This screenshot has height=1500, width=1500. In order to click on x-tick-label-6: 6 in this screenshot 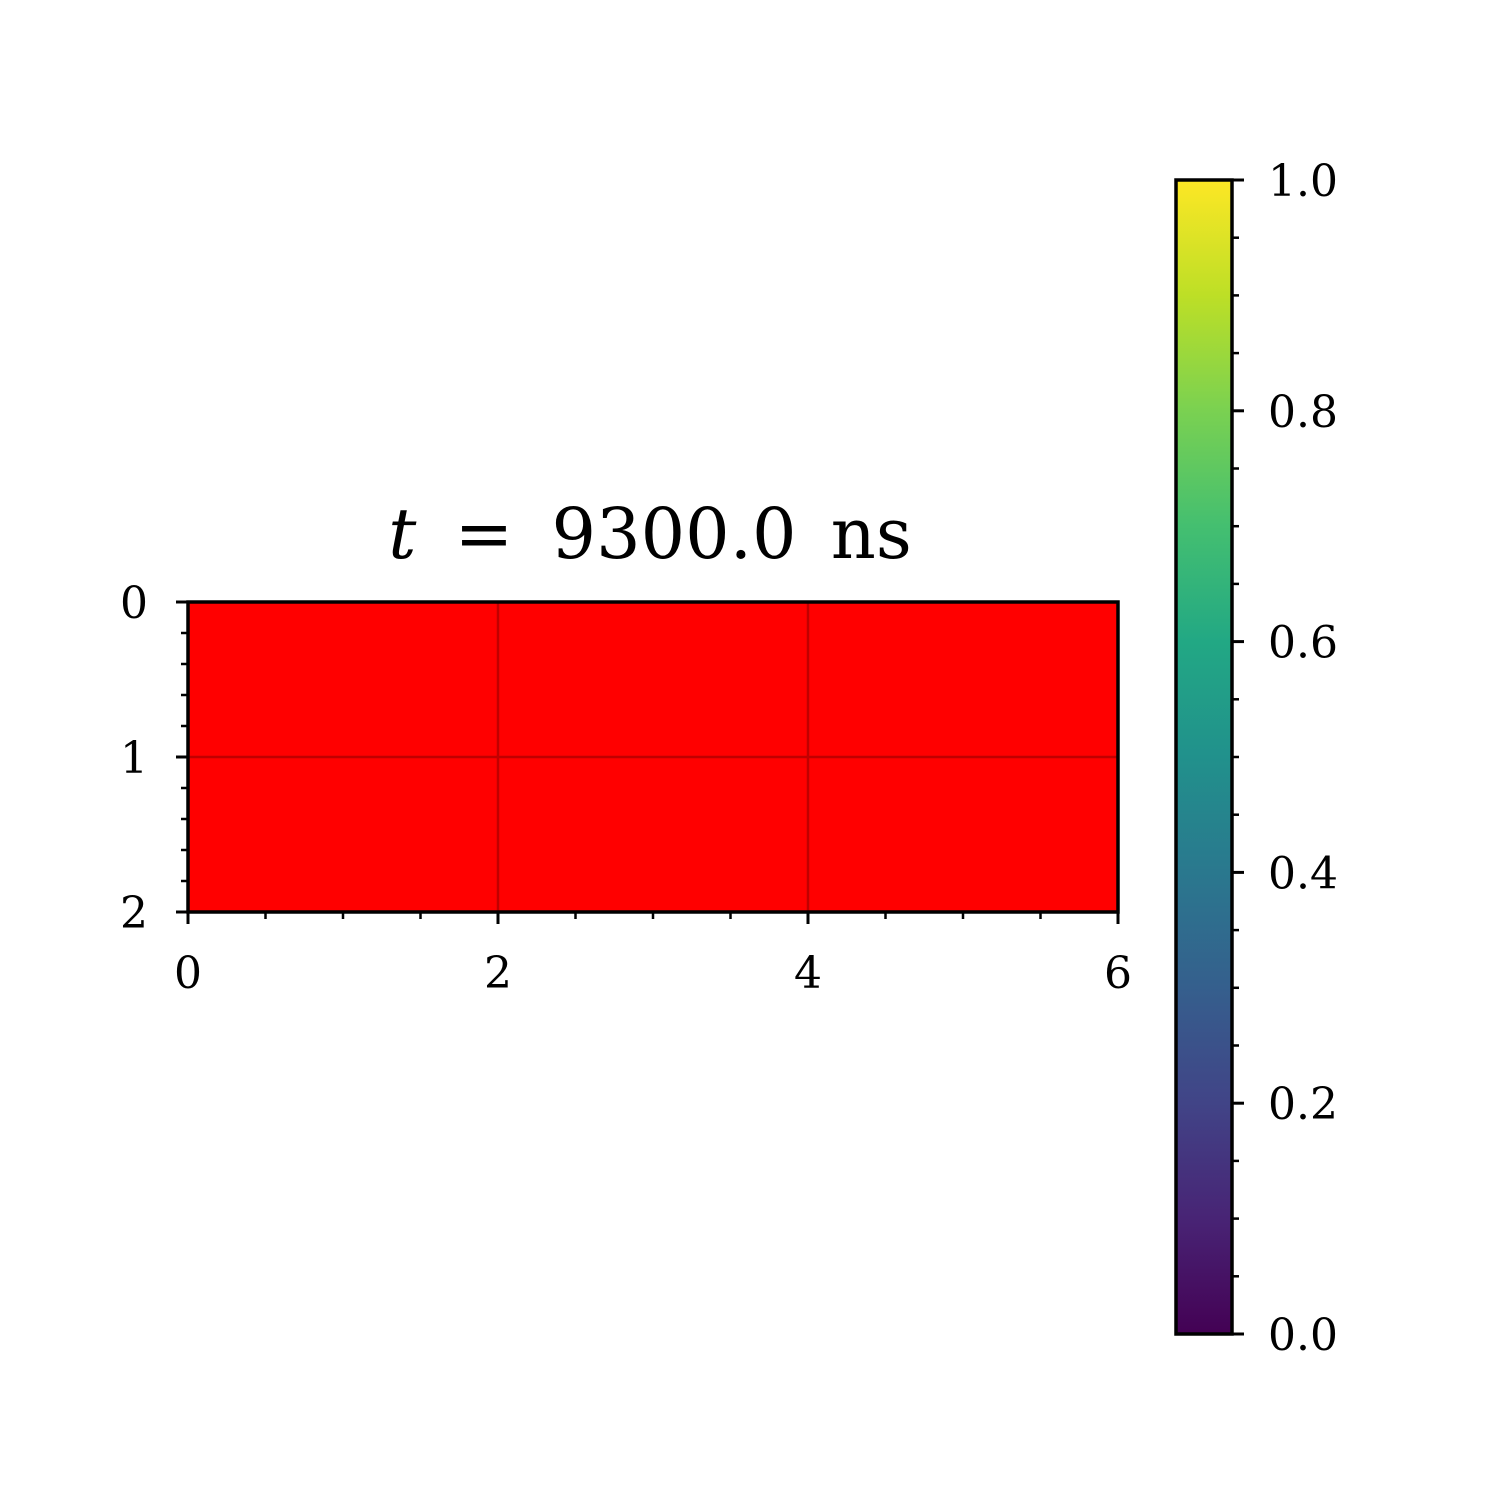, I will do `click(1118, 973)`.